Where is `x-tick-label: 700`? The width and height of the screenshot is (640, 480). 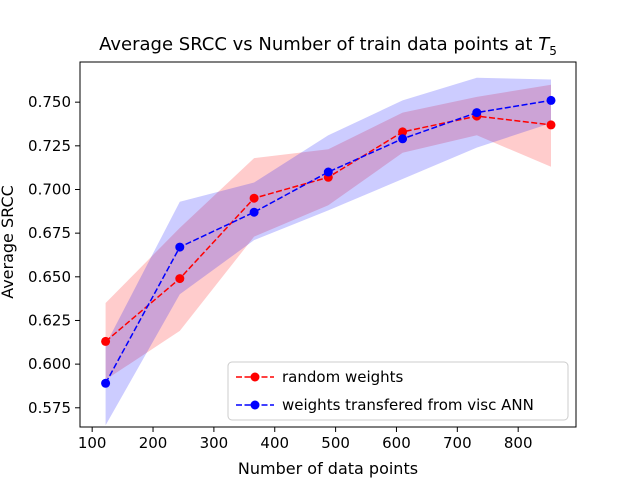
x-tick-label: 700 is located at coordinates (457, 443).